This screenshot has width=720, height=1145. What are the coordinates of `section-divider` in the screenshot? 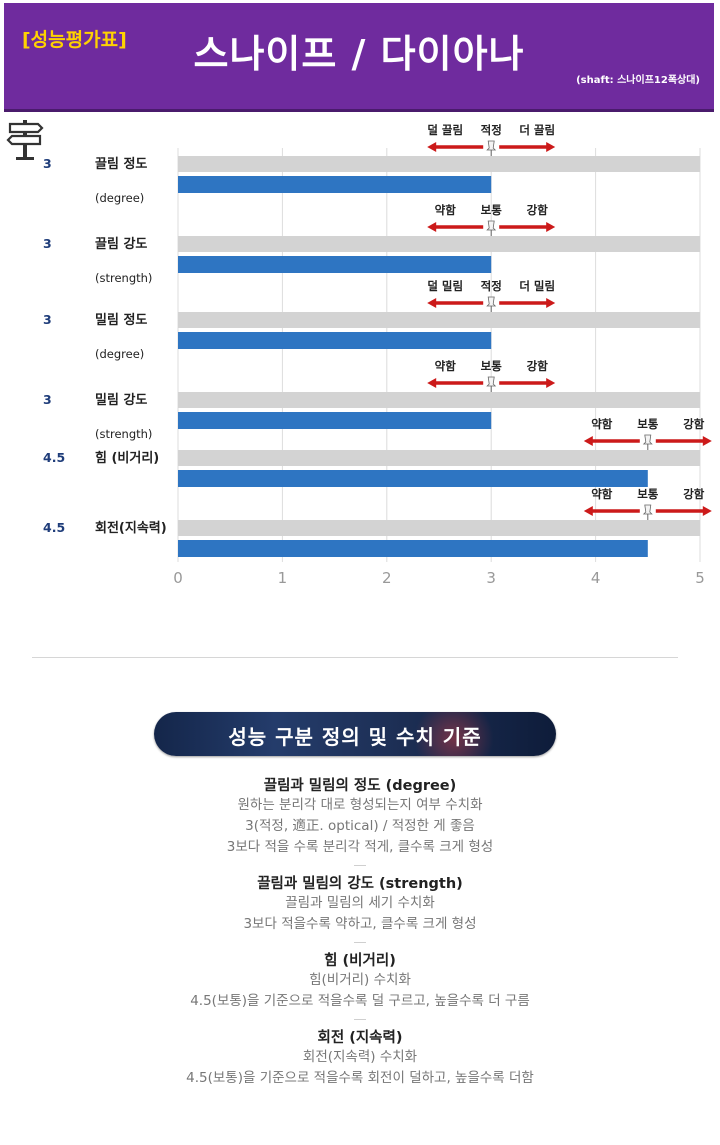 It's located at (355, 657).